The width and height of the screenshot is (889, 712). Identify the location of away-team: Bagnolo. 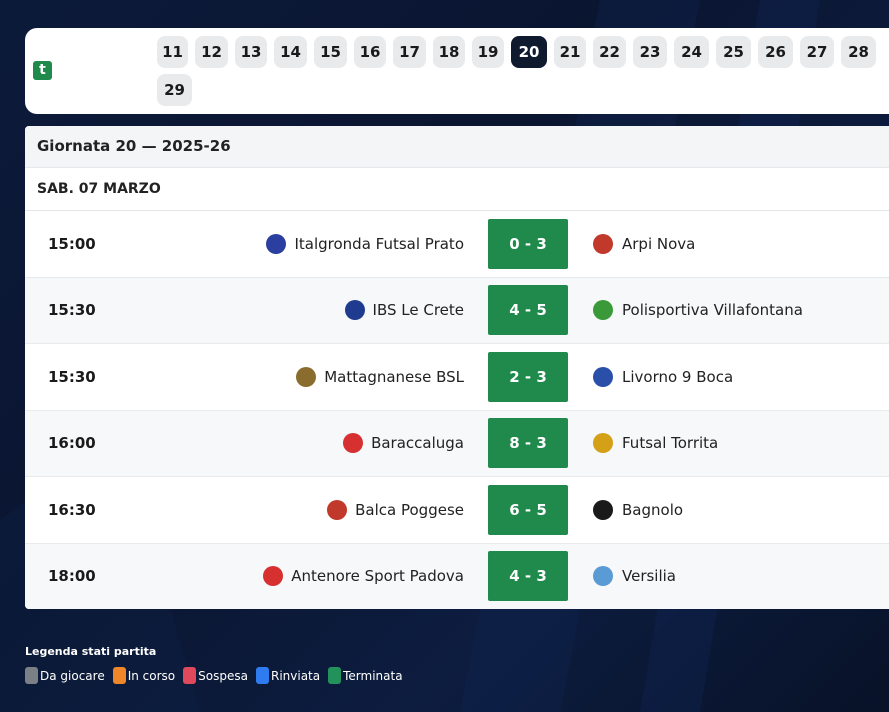
(638, 510).